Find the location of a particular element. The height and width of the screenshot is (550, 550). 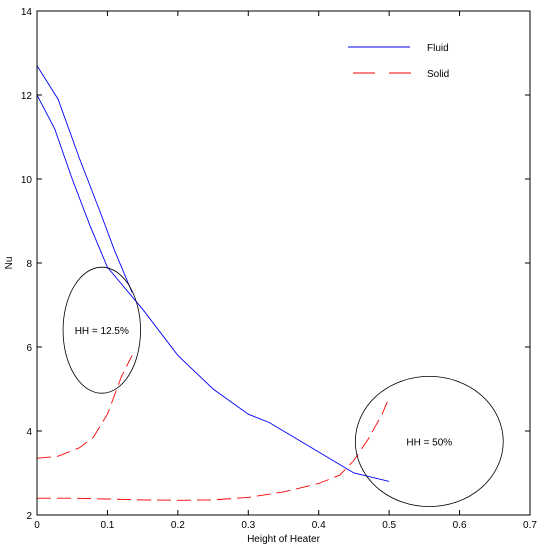

annotation-label-1: HH = 50% is located at coordinates (429, 443).